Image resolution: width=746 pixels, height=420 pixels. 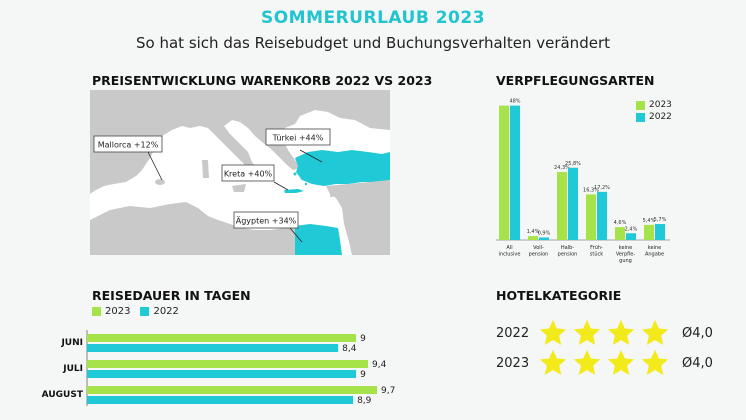 I want to click on duration-legend-2022: 2022, so click(x=159, y=311).